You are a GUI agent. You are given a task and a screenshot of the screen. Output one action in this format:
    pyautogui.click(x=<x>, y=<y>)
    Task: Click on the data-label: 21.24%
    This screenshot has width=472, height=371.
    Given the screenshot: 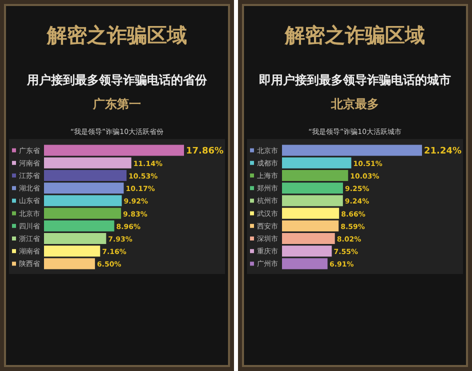 What is the action you would take?
    pyautogui.click(x=443, y=151)
    